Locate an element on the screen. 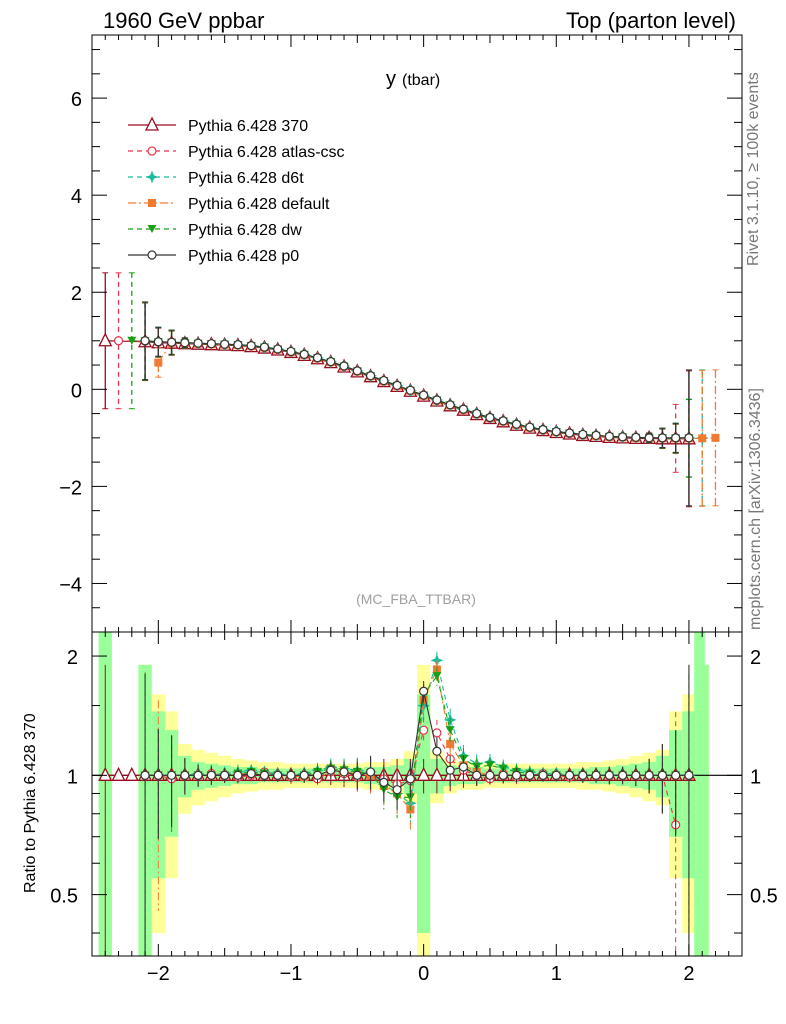 This screenshot has width=786, height=1024. legend-item: Pythia 6.428 p0 is located at coordinates (213, 256).